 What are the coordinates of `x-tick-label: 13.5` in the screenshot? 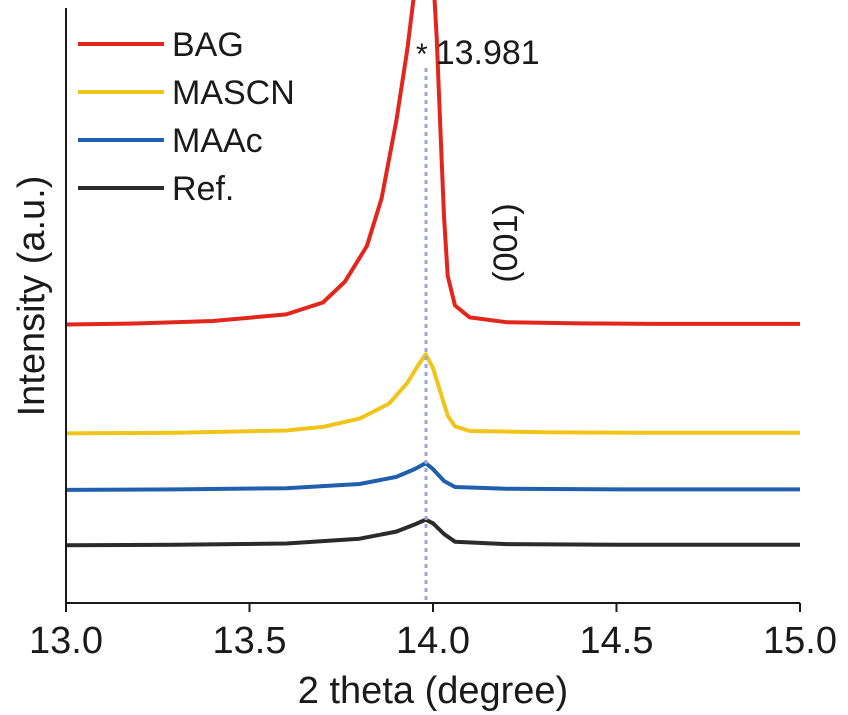 It's located at (250, 641).